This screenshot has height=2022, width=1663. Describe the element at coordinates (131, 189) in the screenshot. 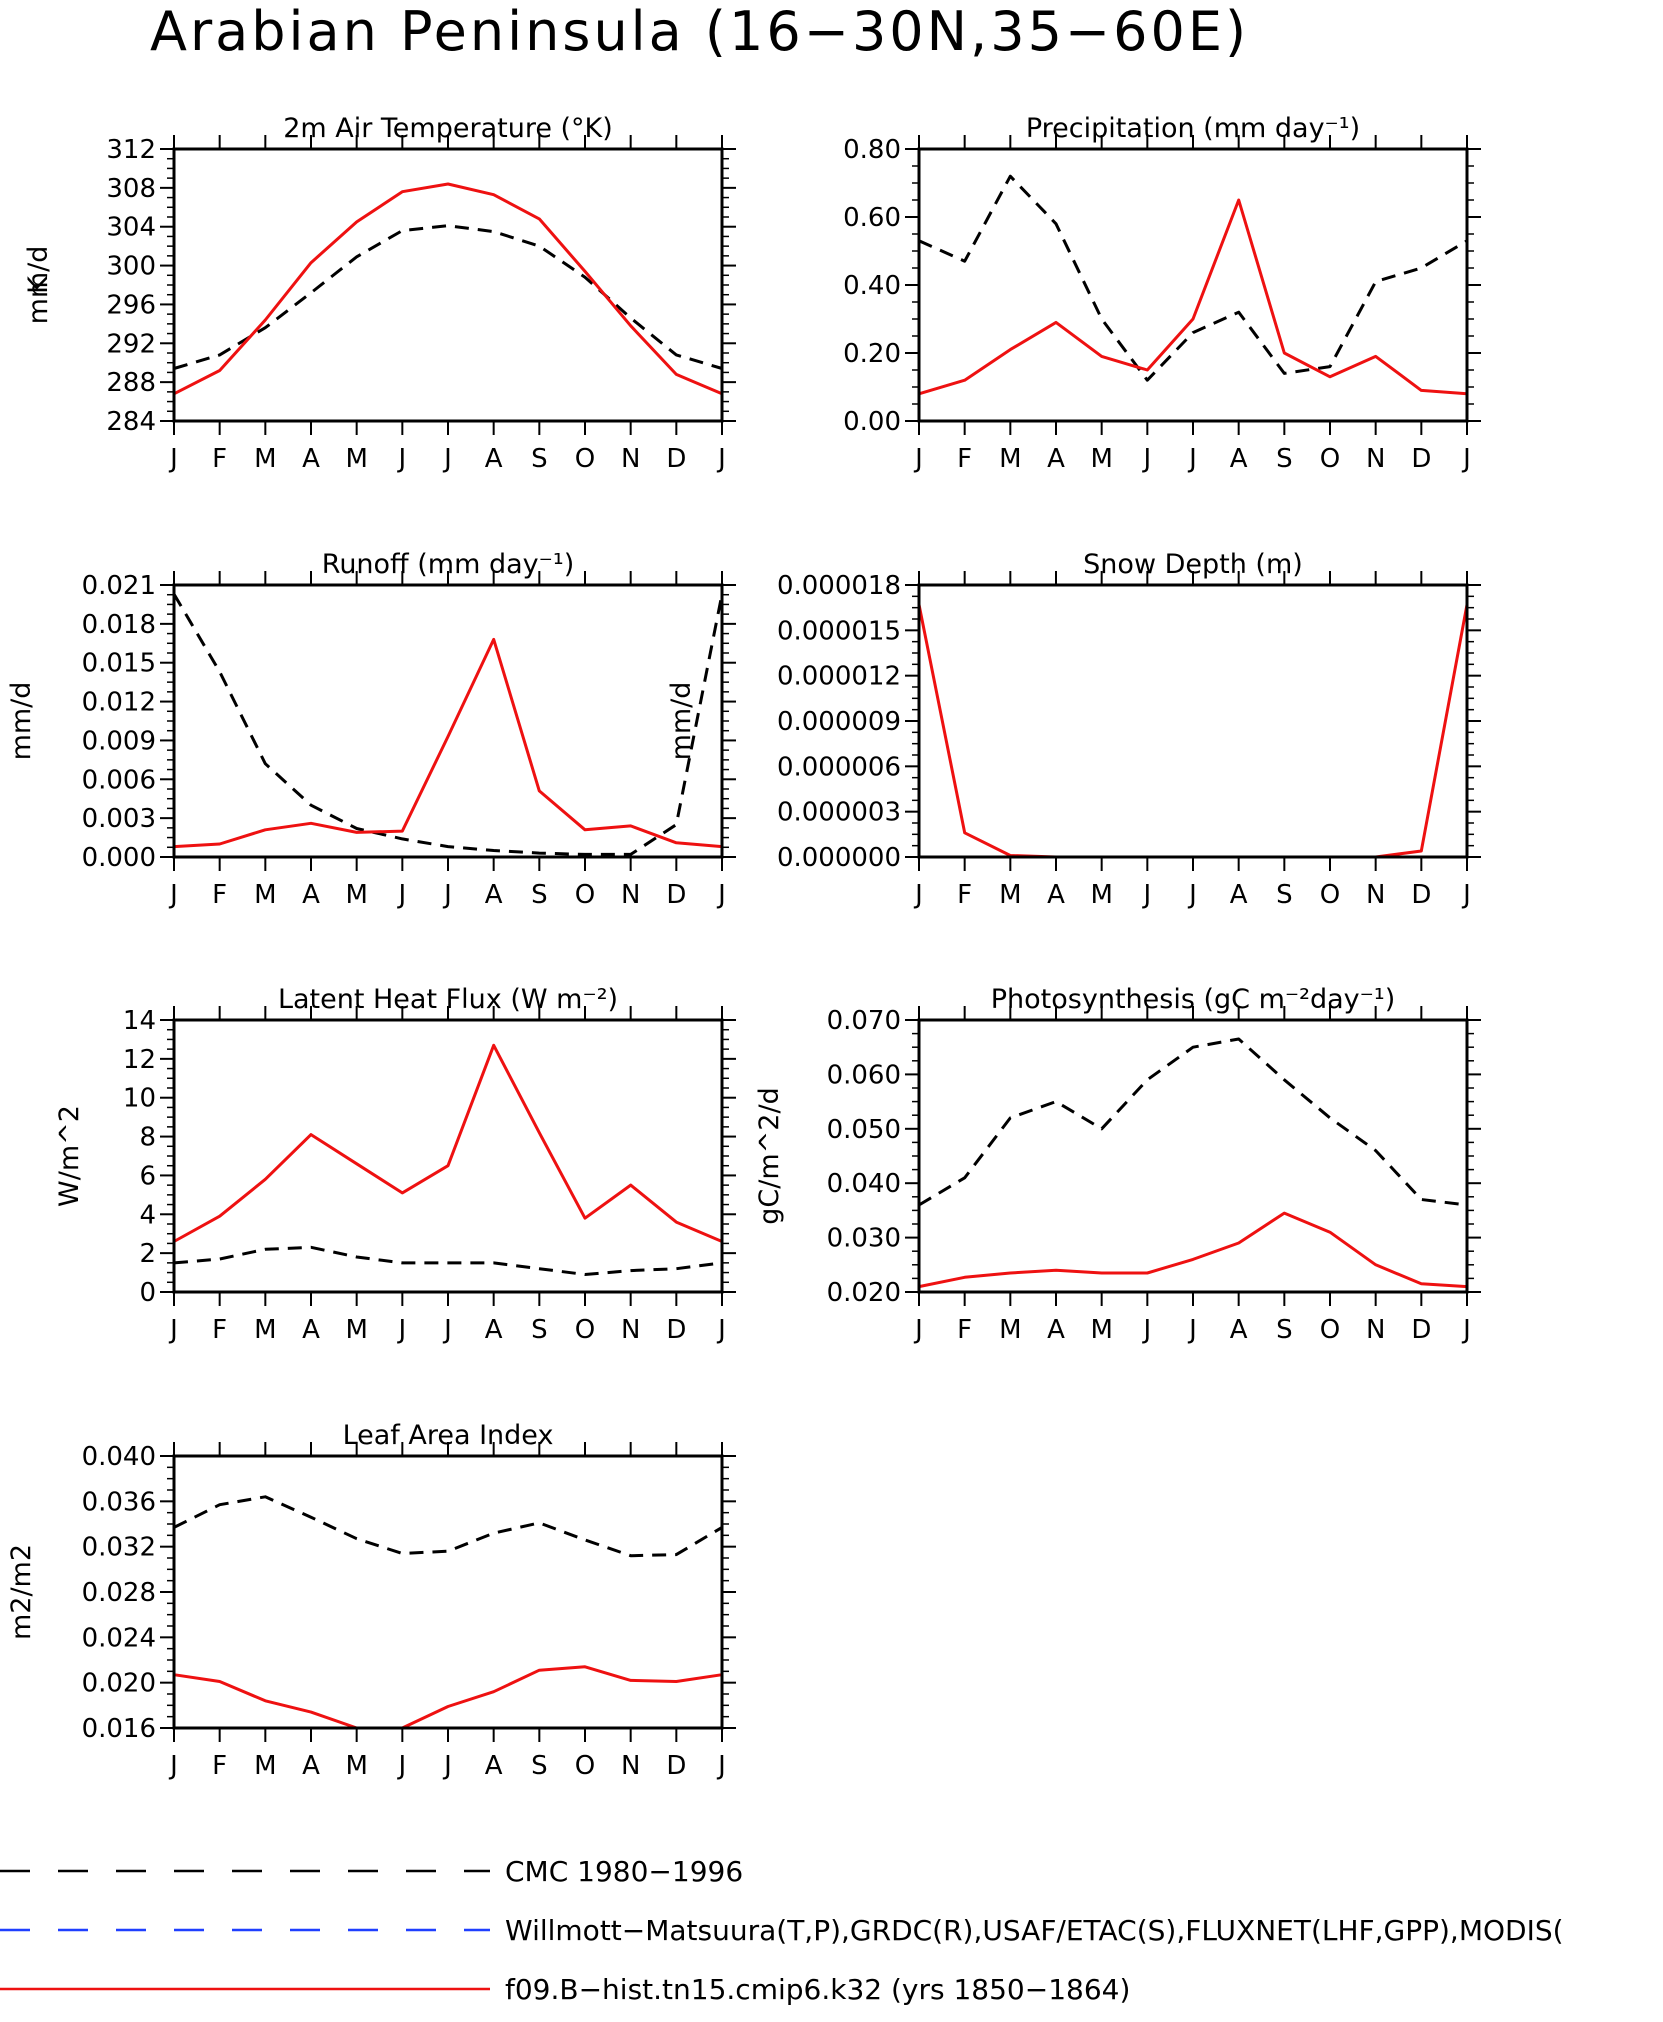

I see `y-tick-label: 308` at that location.